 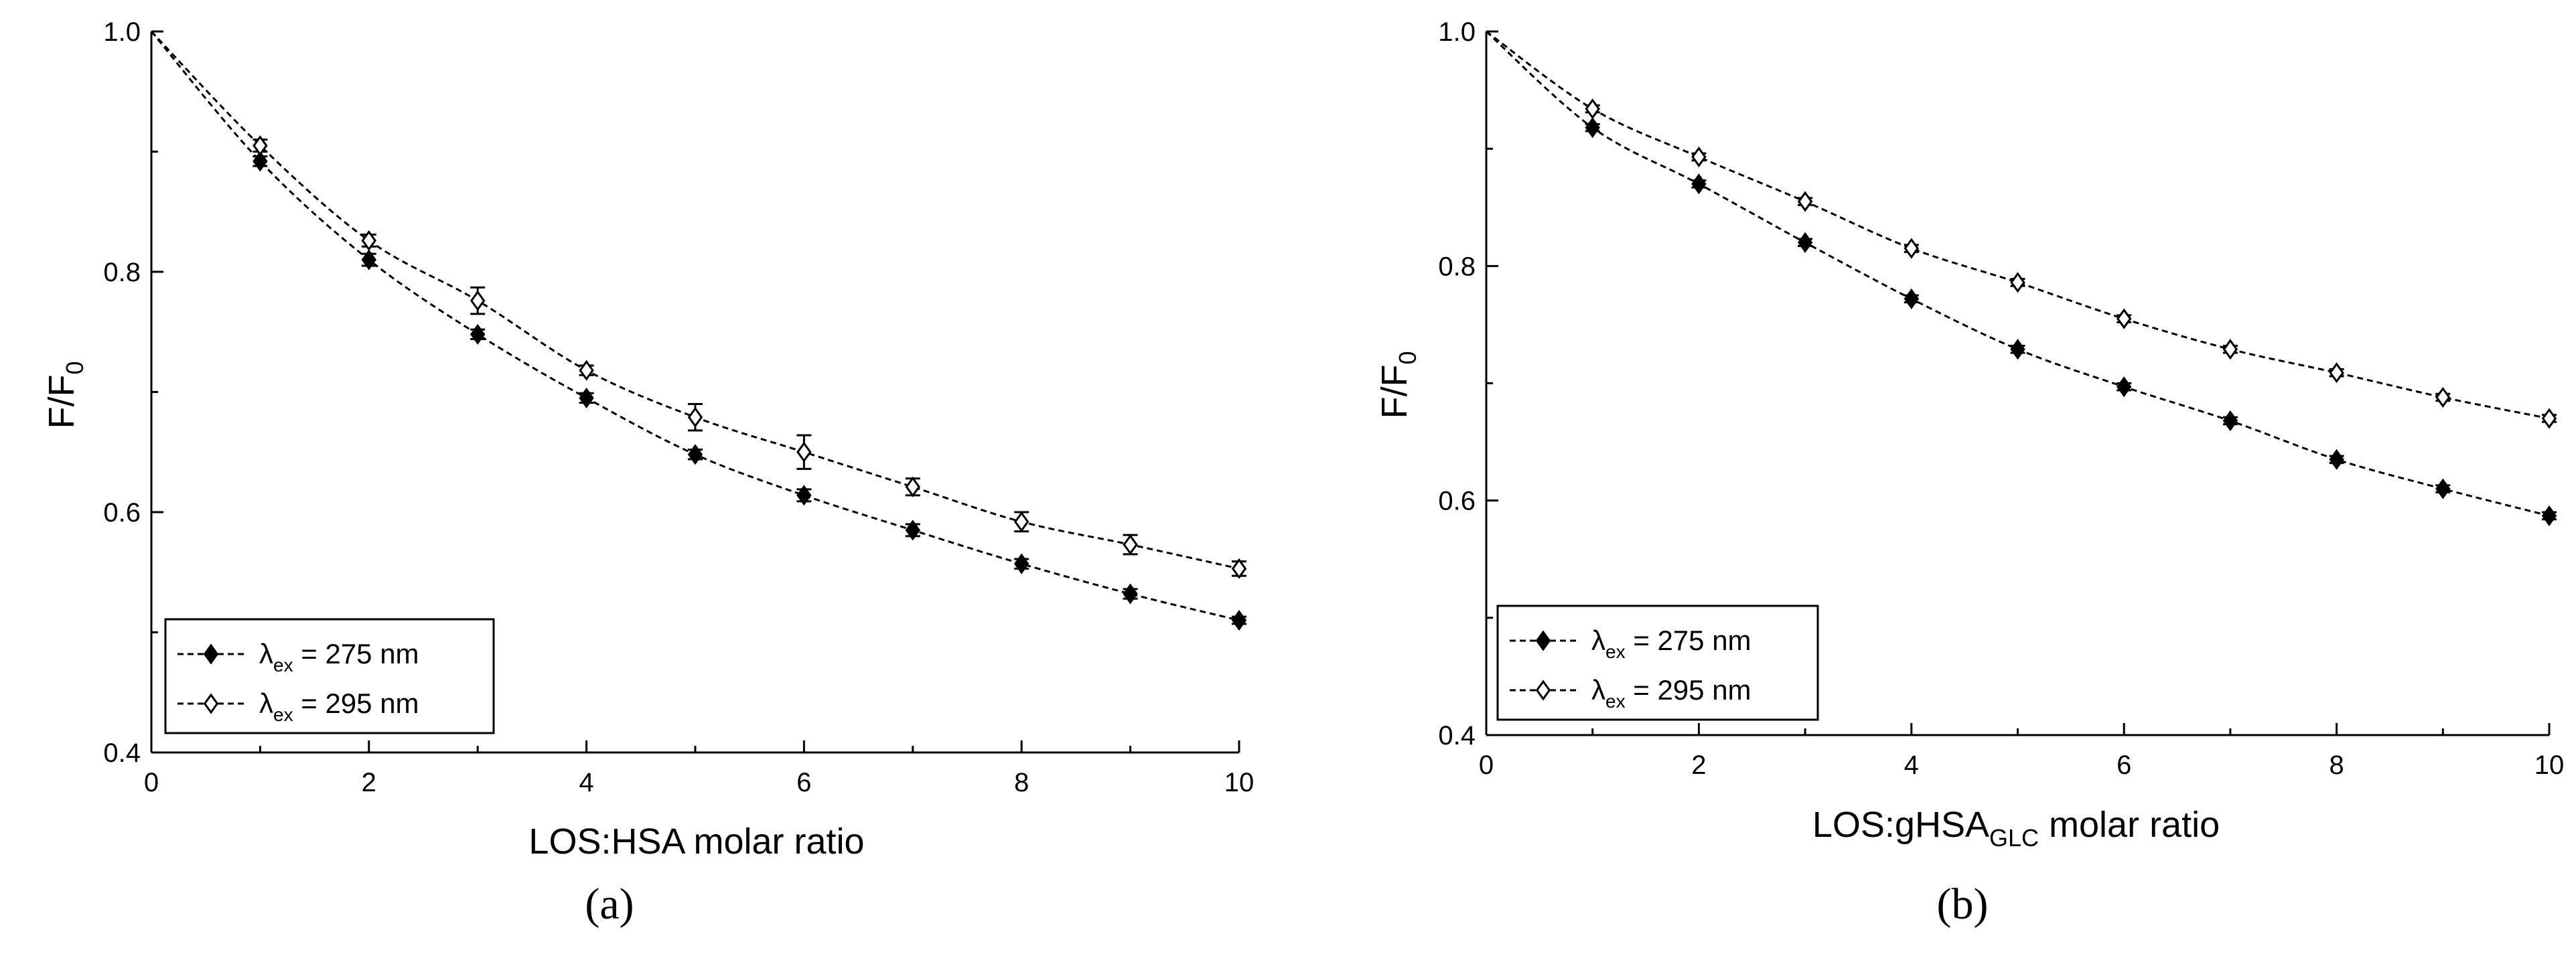 I want to click on panel-label: (b), so click(x=1963, y=904).